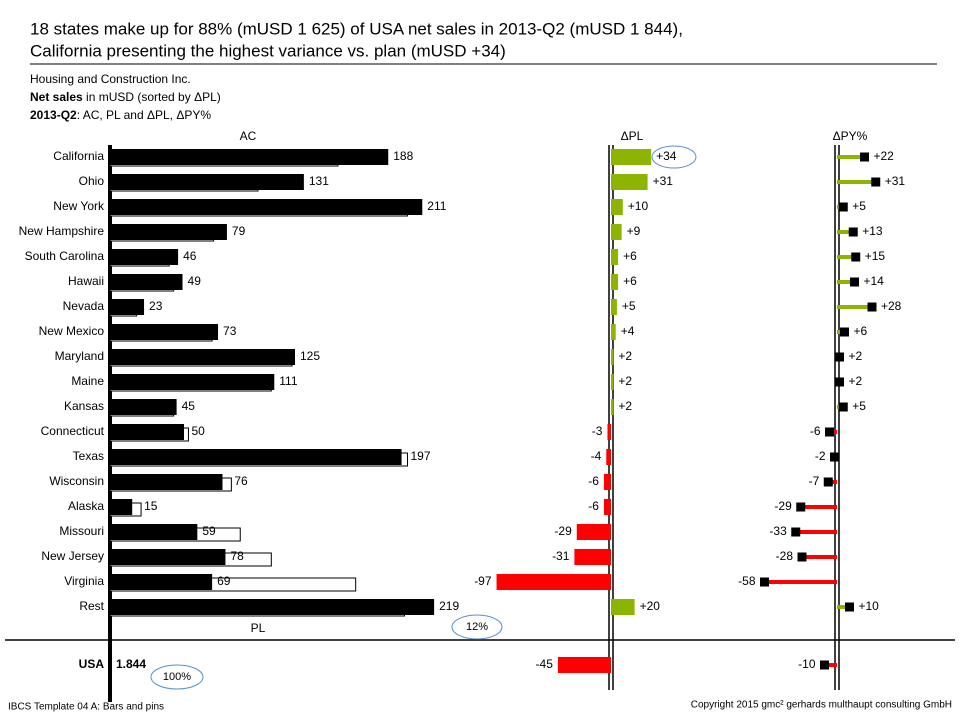  Describe the element at coordinates (258, 628) in the screenshot. I see `pl-label: PL` at that location.